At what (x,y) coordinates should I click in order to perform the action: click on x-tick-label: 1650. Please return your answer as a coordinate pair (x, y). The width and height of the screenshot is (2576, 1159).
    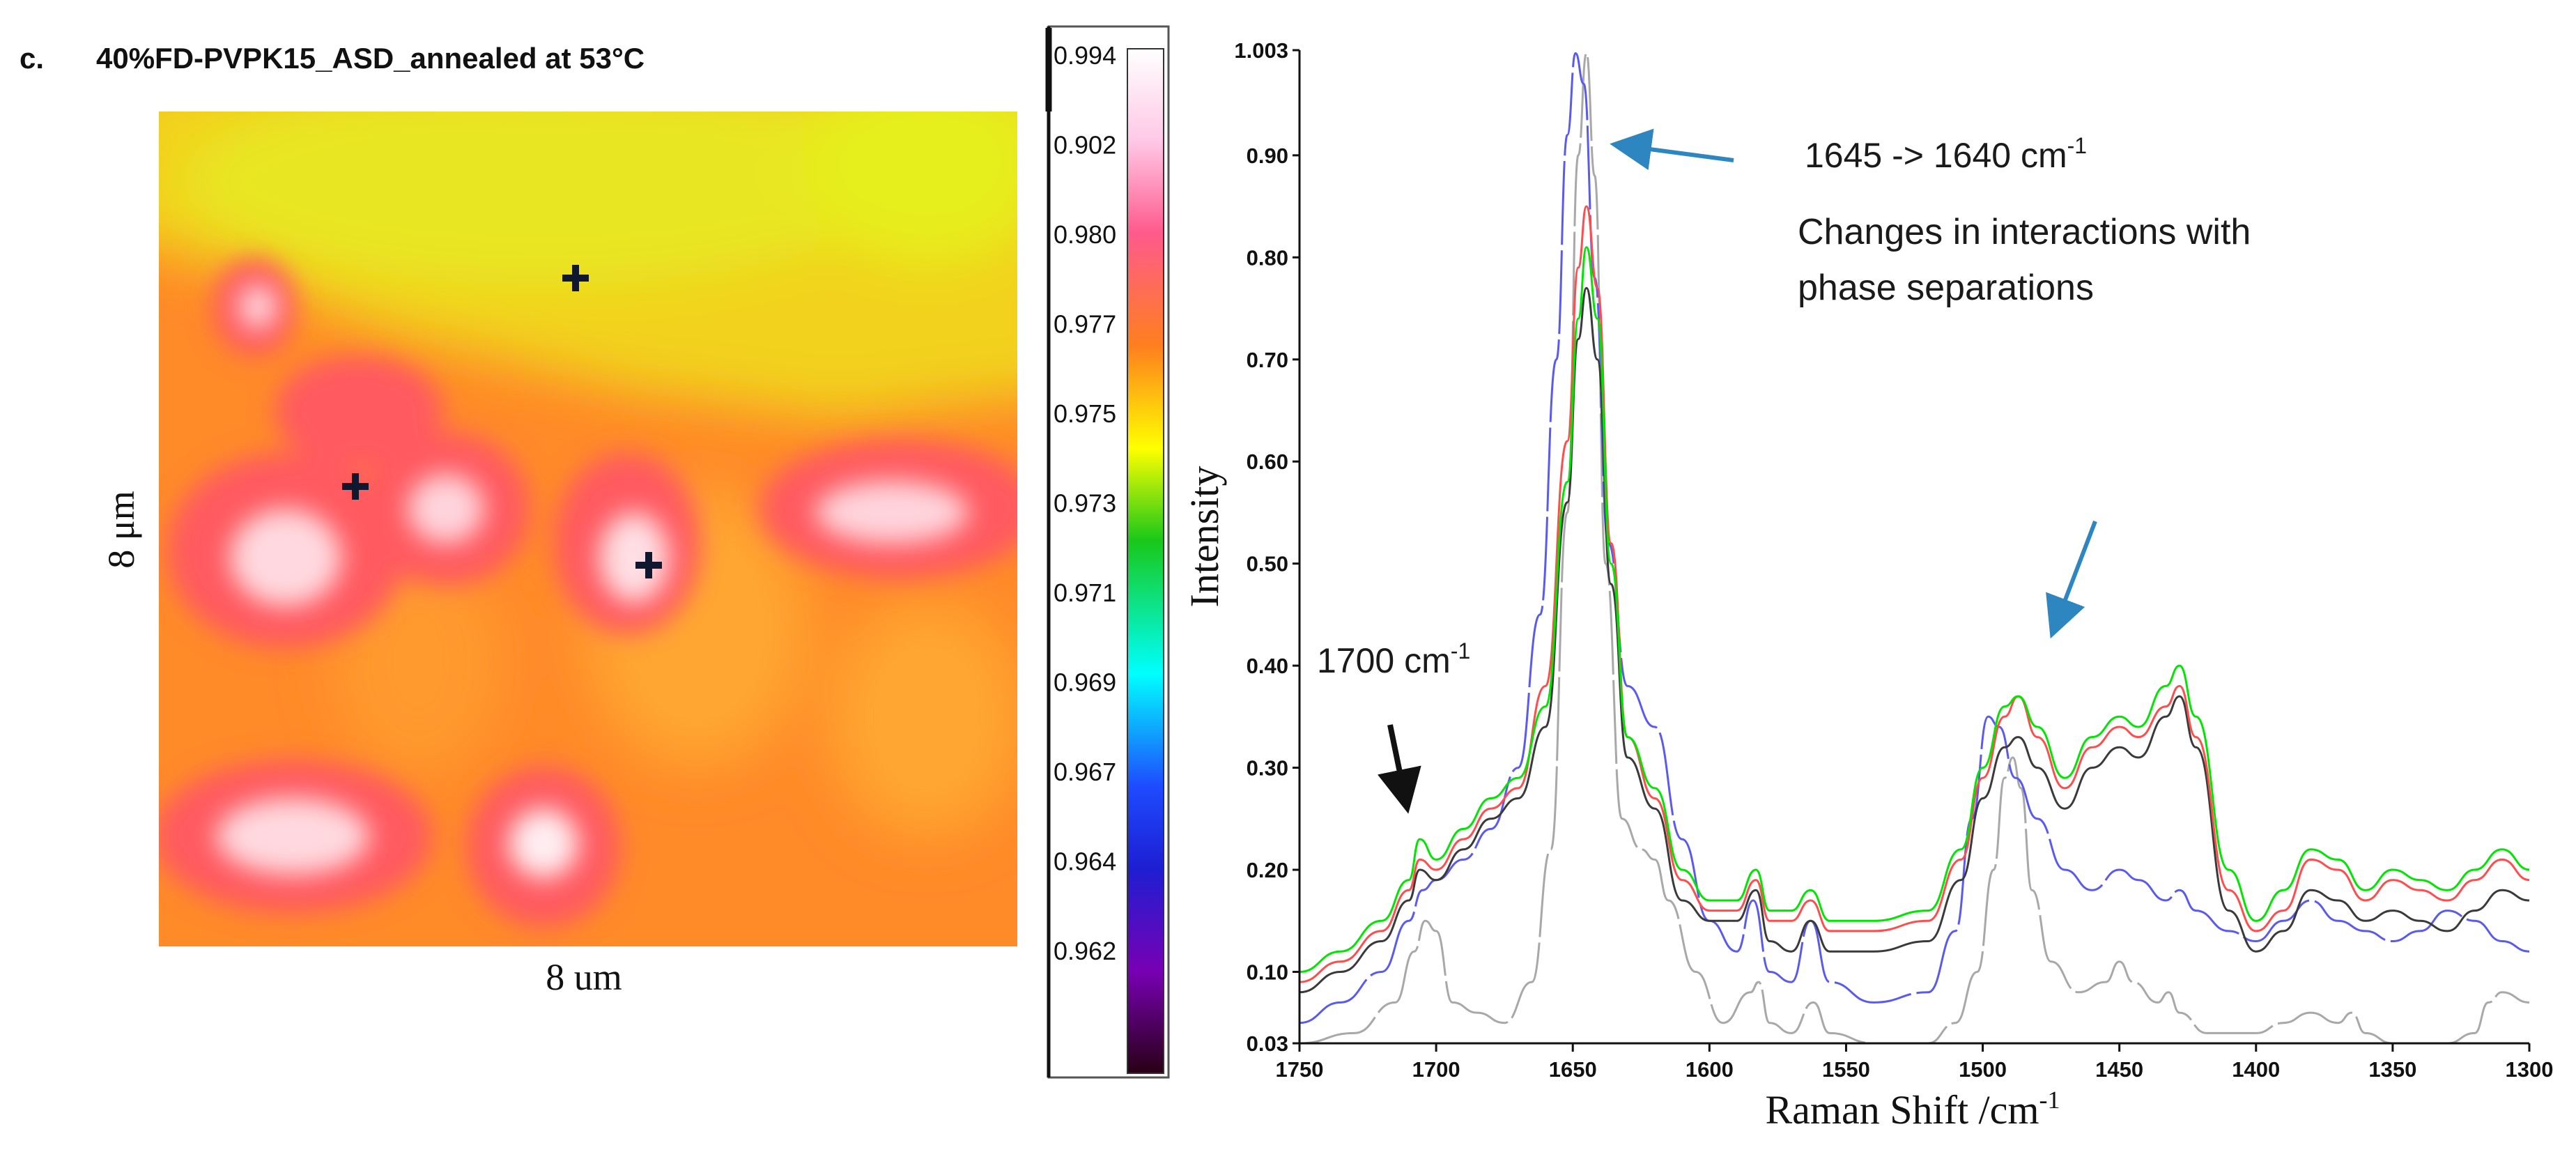
    Looking at the image, I should click on (1573, 1069).